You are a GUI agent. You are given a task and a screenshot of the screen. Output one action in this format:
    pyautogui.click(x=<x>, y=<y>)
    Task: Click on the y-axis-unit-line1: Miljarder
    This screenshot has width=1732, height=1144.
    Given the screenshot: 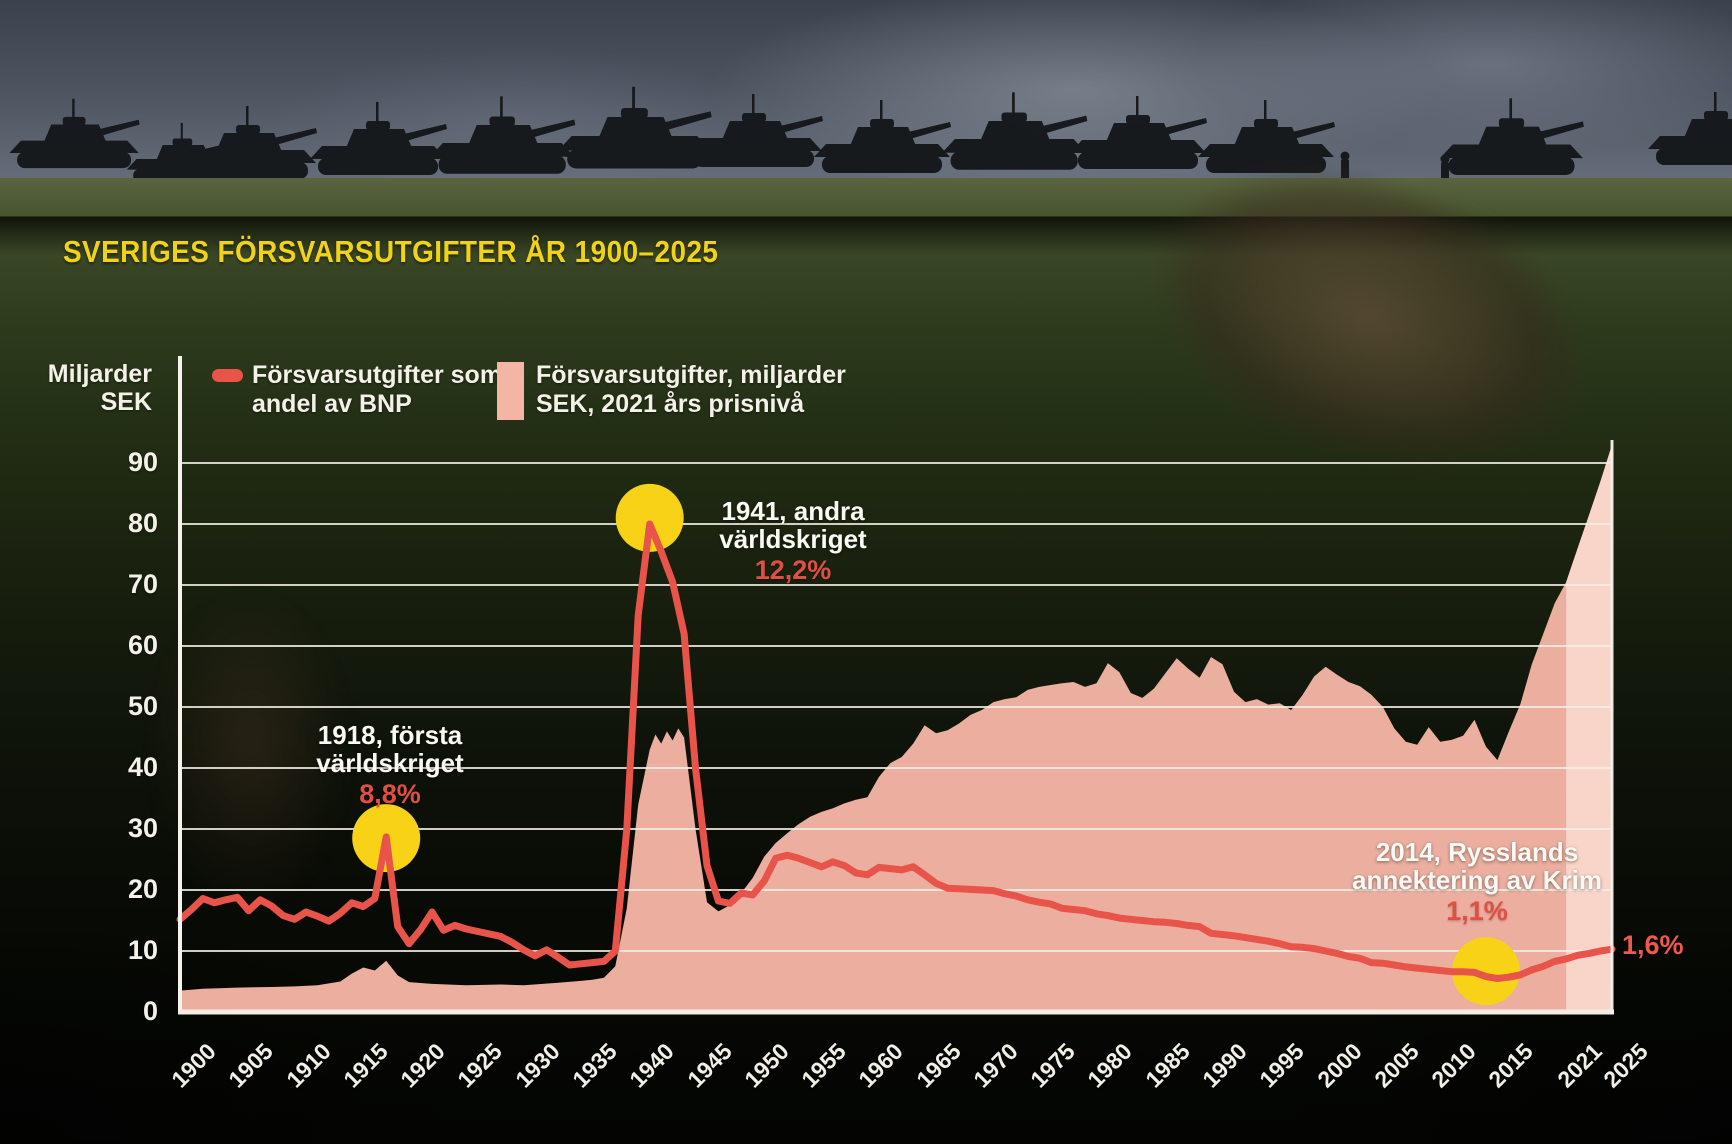 What is the action you would take?
    pyautogui.click(x=99, y=374)
    